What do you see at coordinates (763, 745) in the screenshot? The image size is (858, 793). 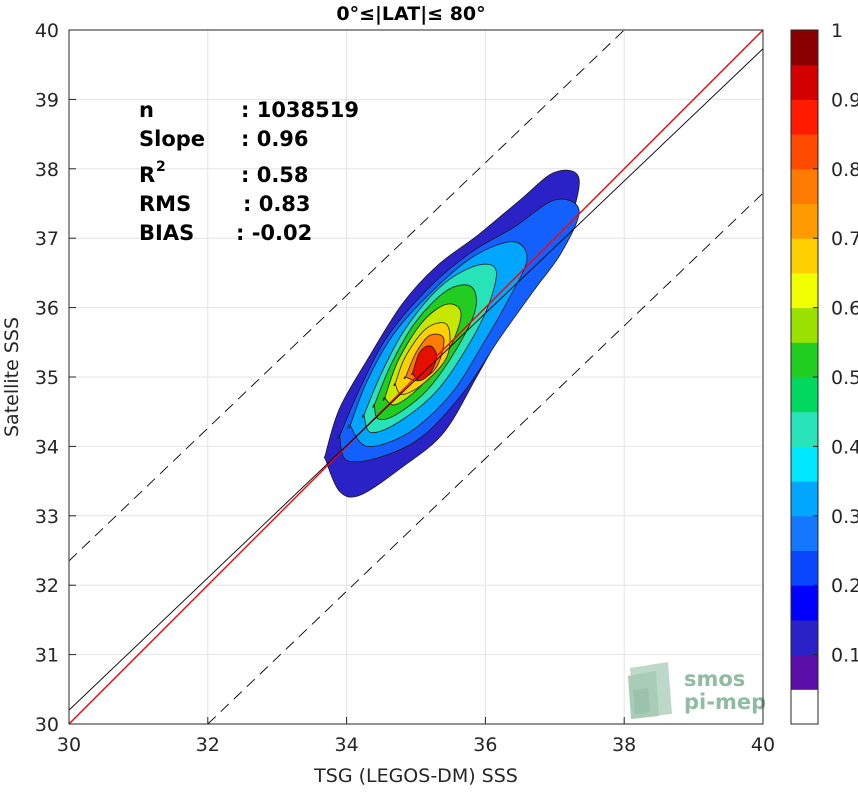 I see `x-tick-label: 40` at bounding box center [763, 745].